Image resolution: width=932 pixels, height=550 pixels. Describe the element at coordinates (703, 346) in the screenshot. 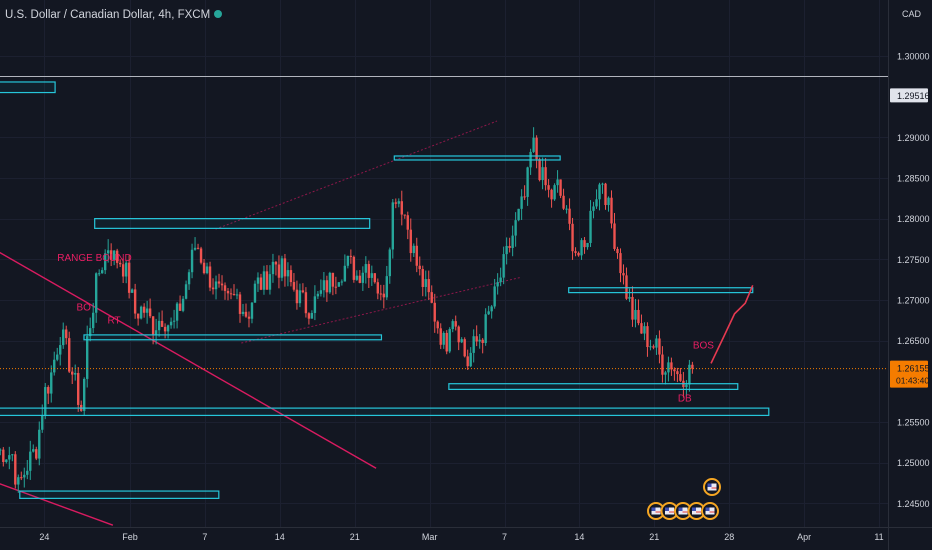

I see `annotation-label: BOS` at that location.